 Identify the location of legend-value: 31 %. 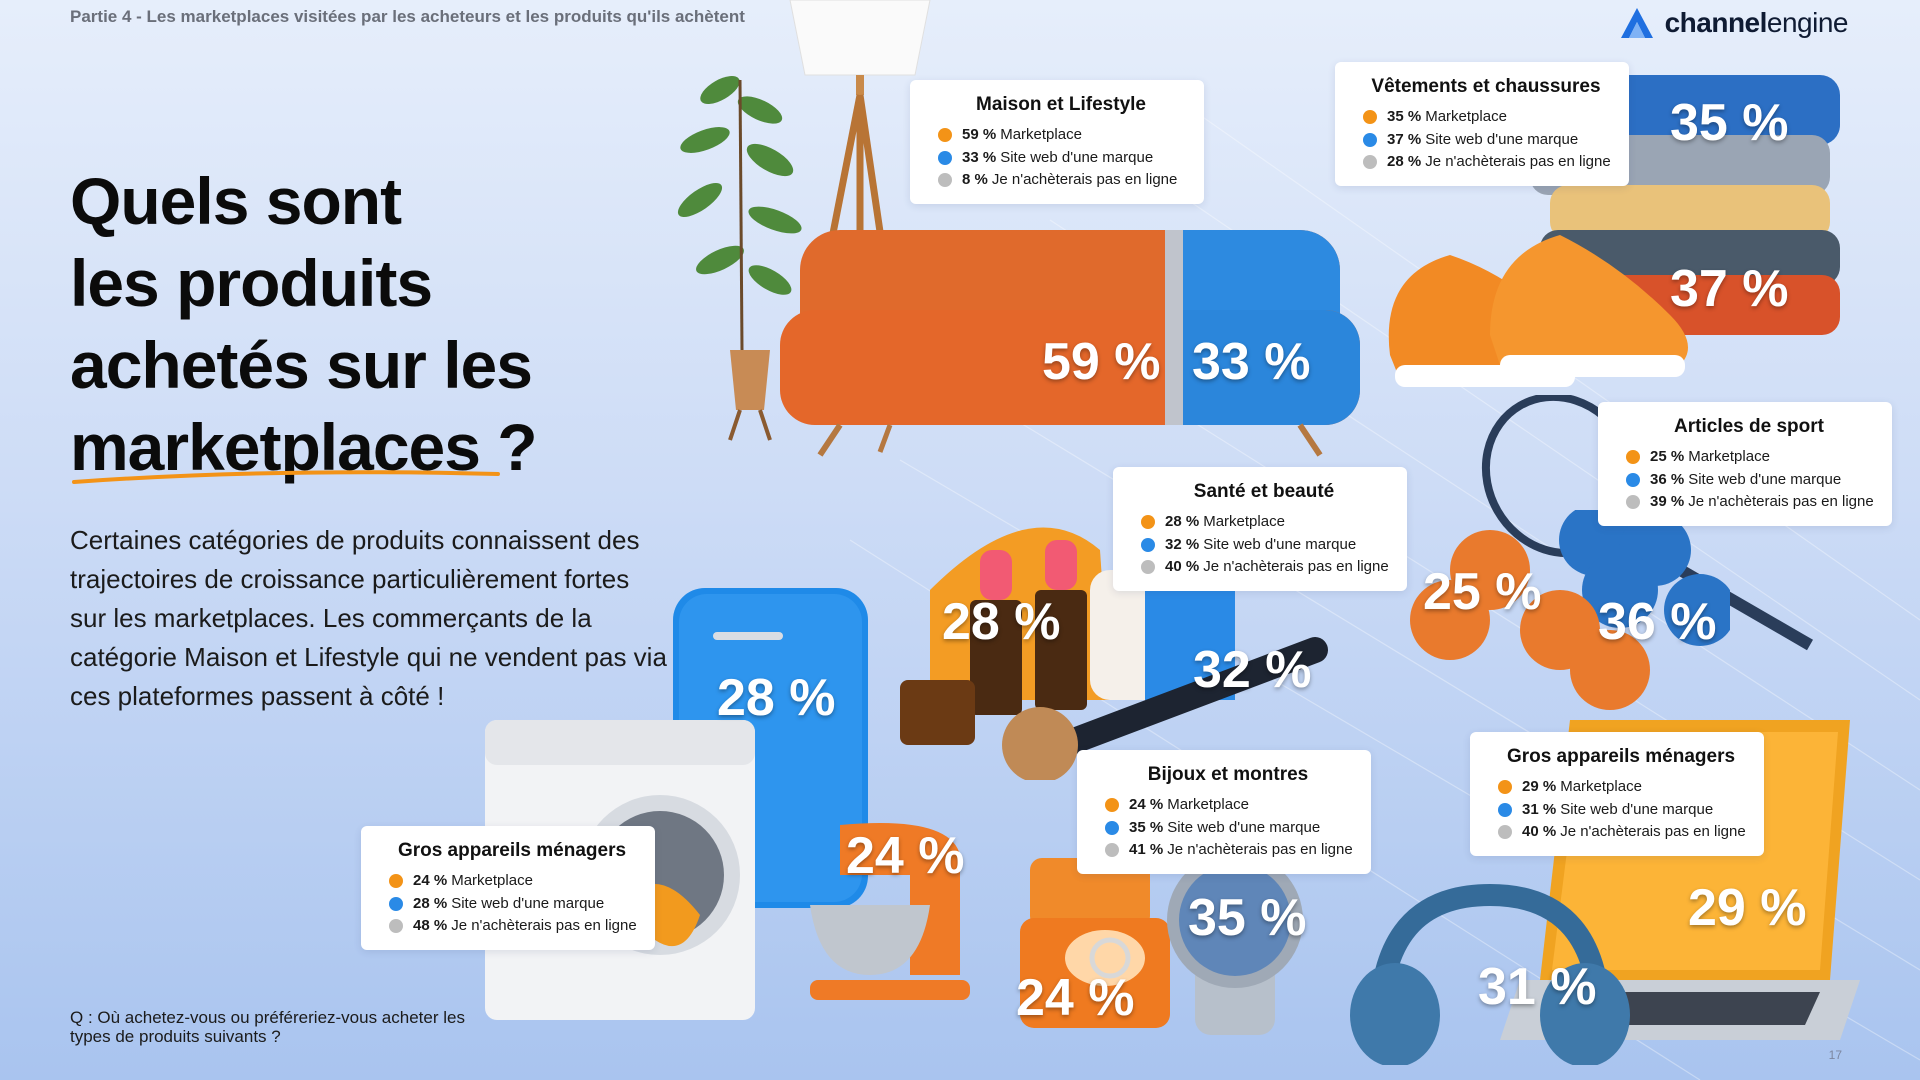
(1539, 809).